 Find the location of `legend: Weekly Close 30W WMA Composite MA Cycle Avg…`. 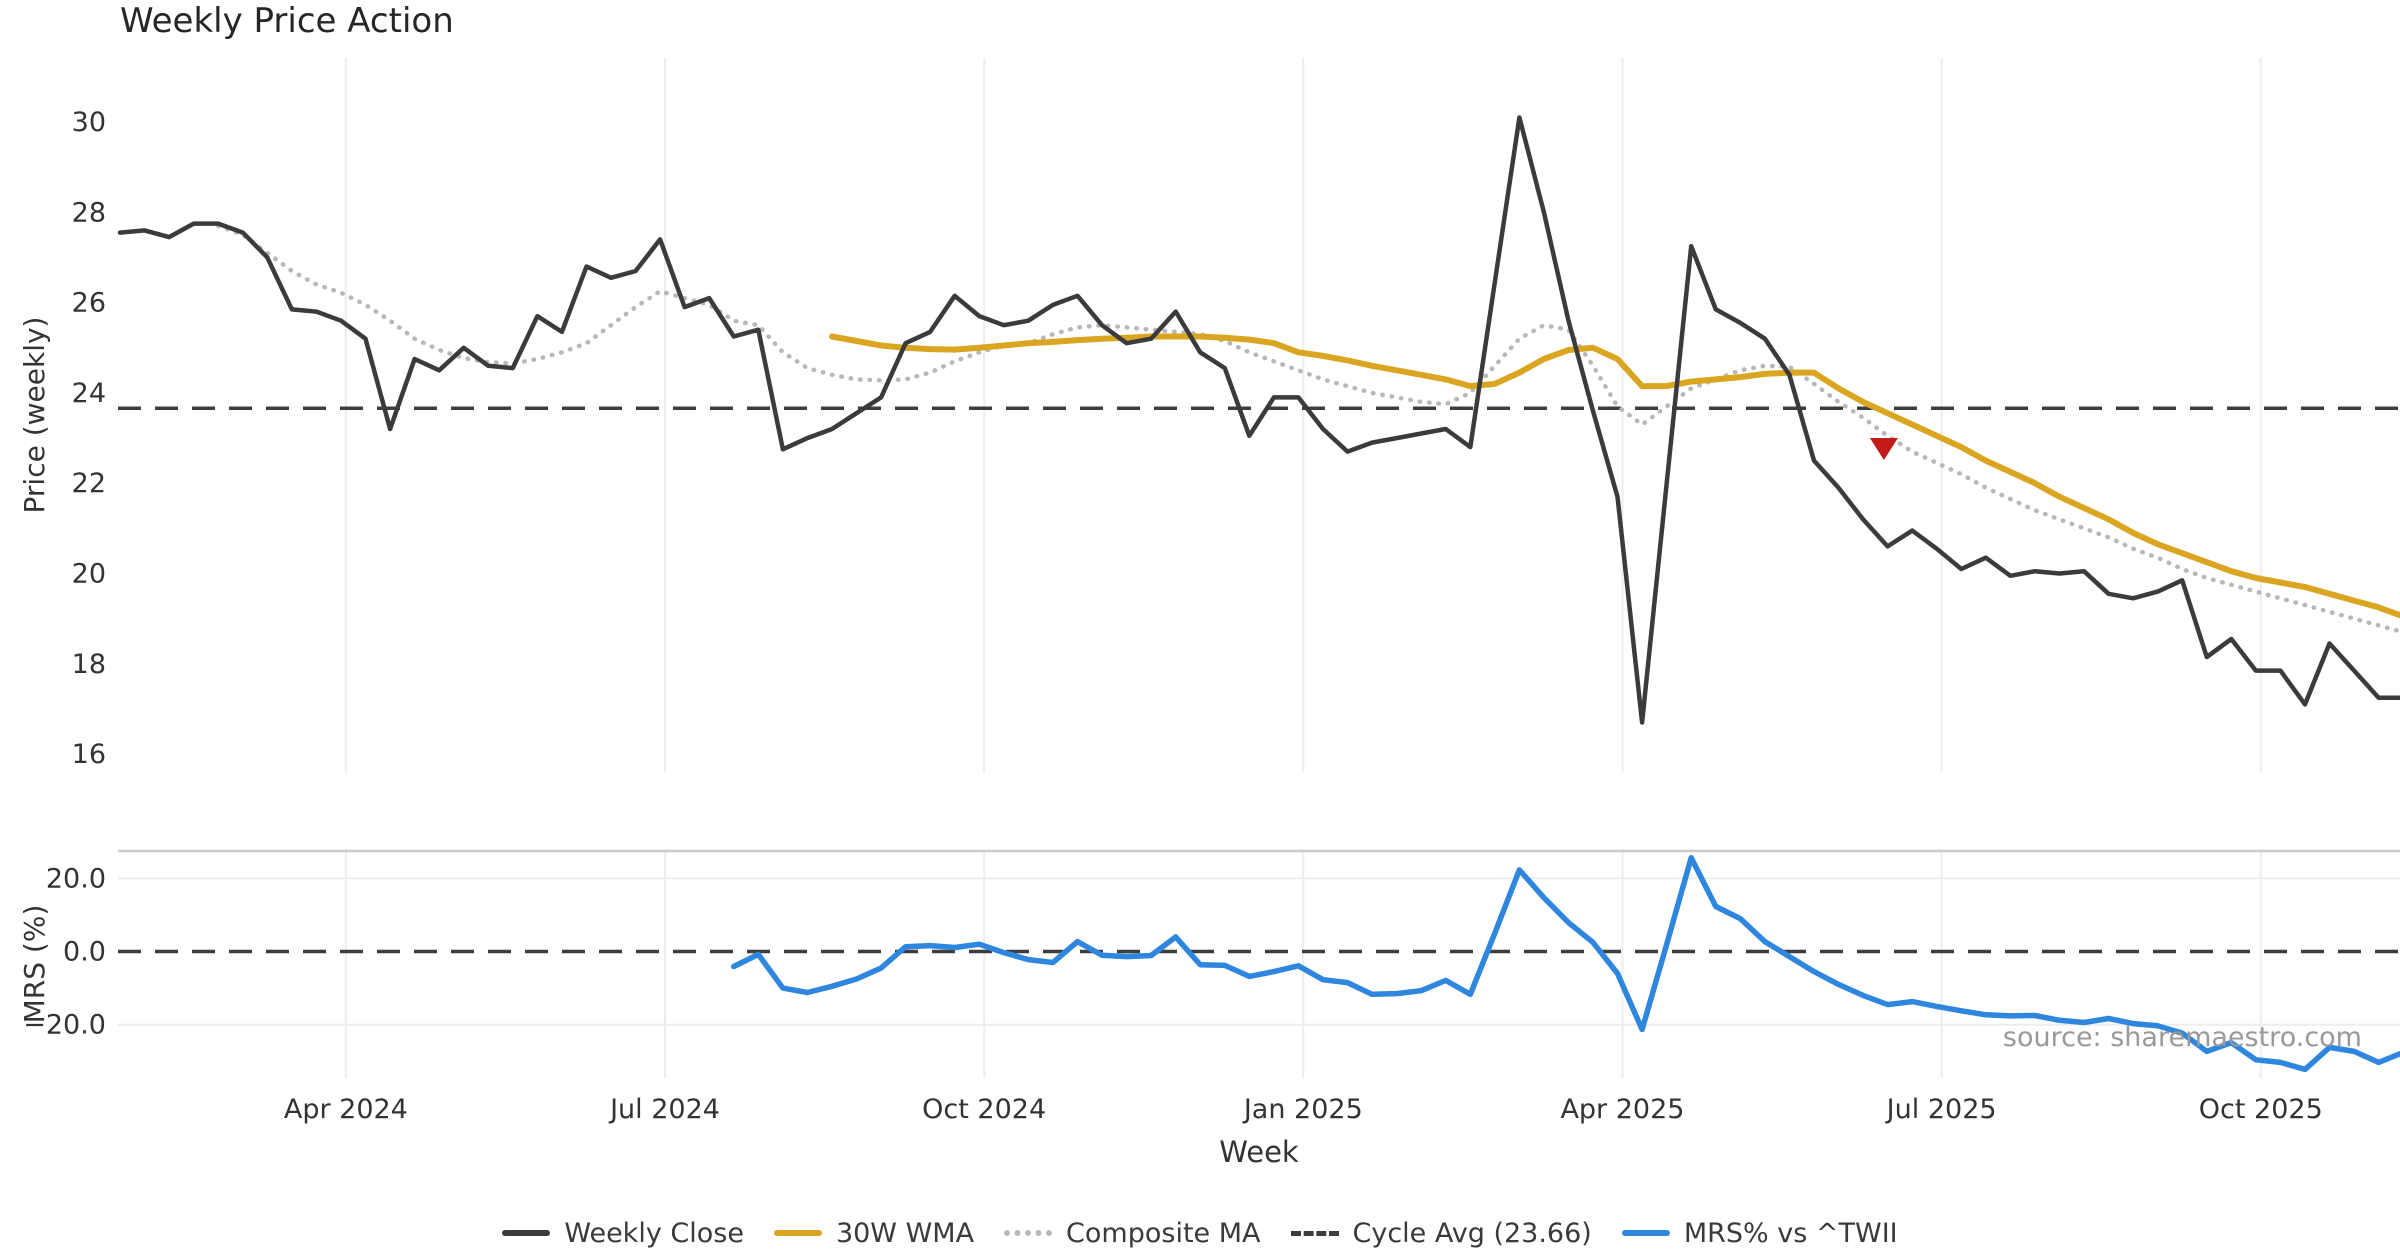

legend: Weekly Close 30W WMA Composite MA Cycle Avg… is located at coordinates (1200, 1233).